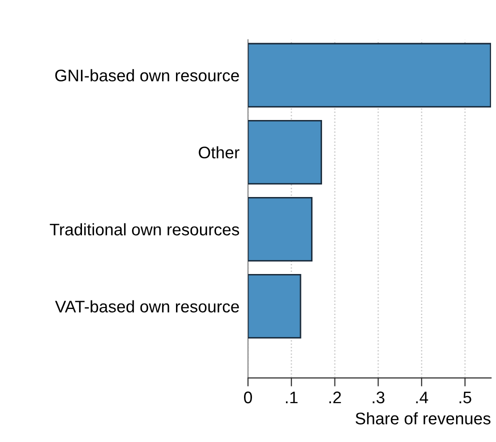  I want to click on y-tick-label: Traditional own resources, so click(145, 229).